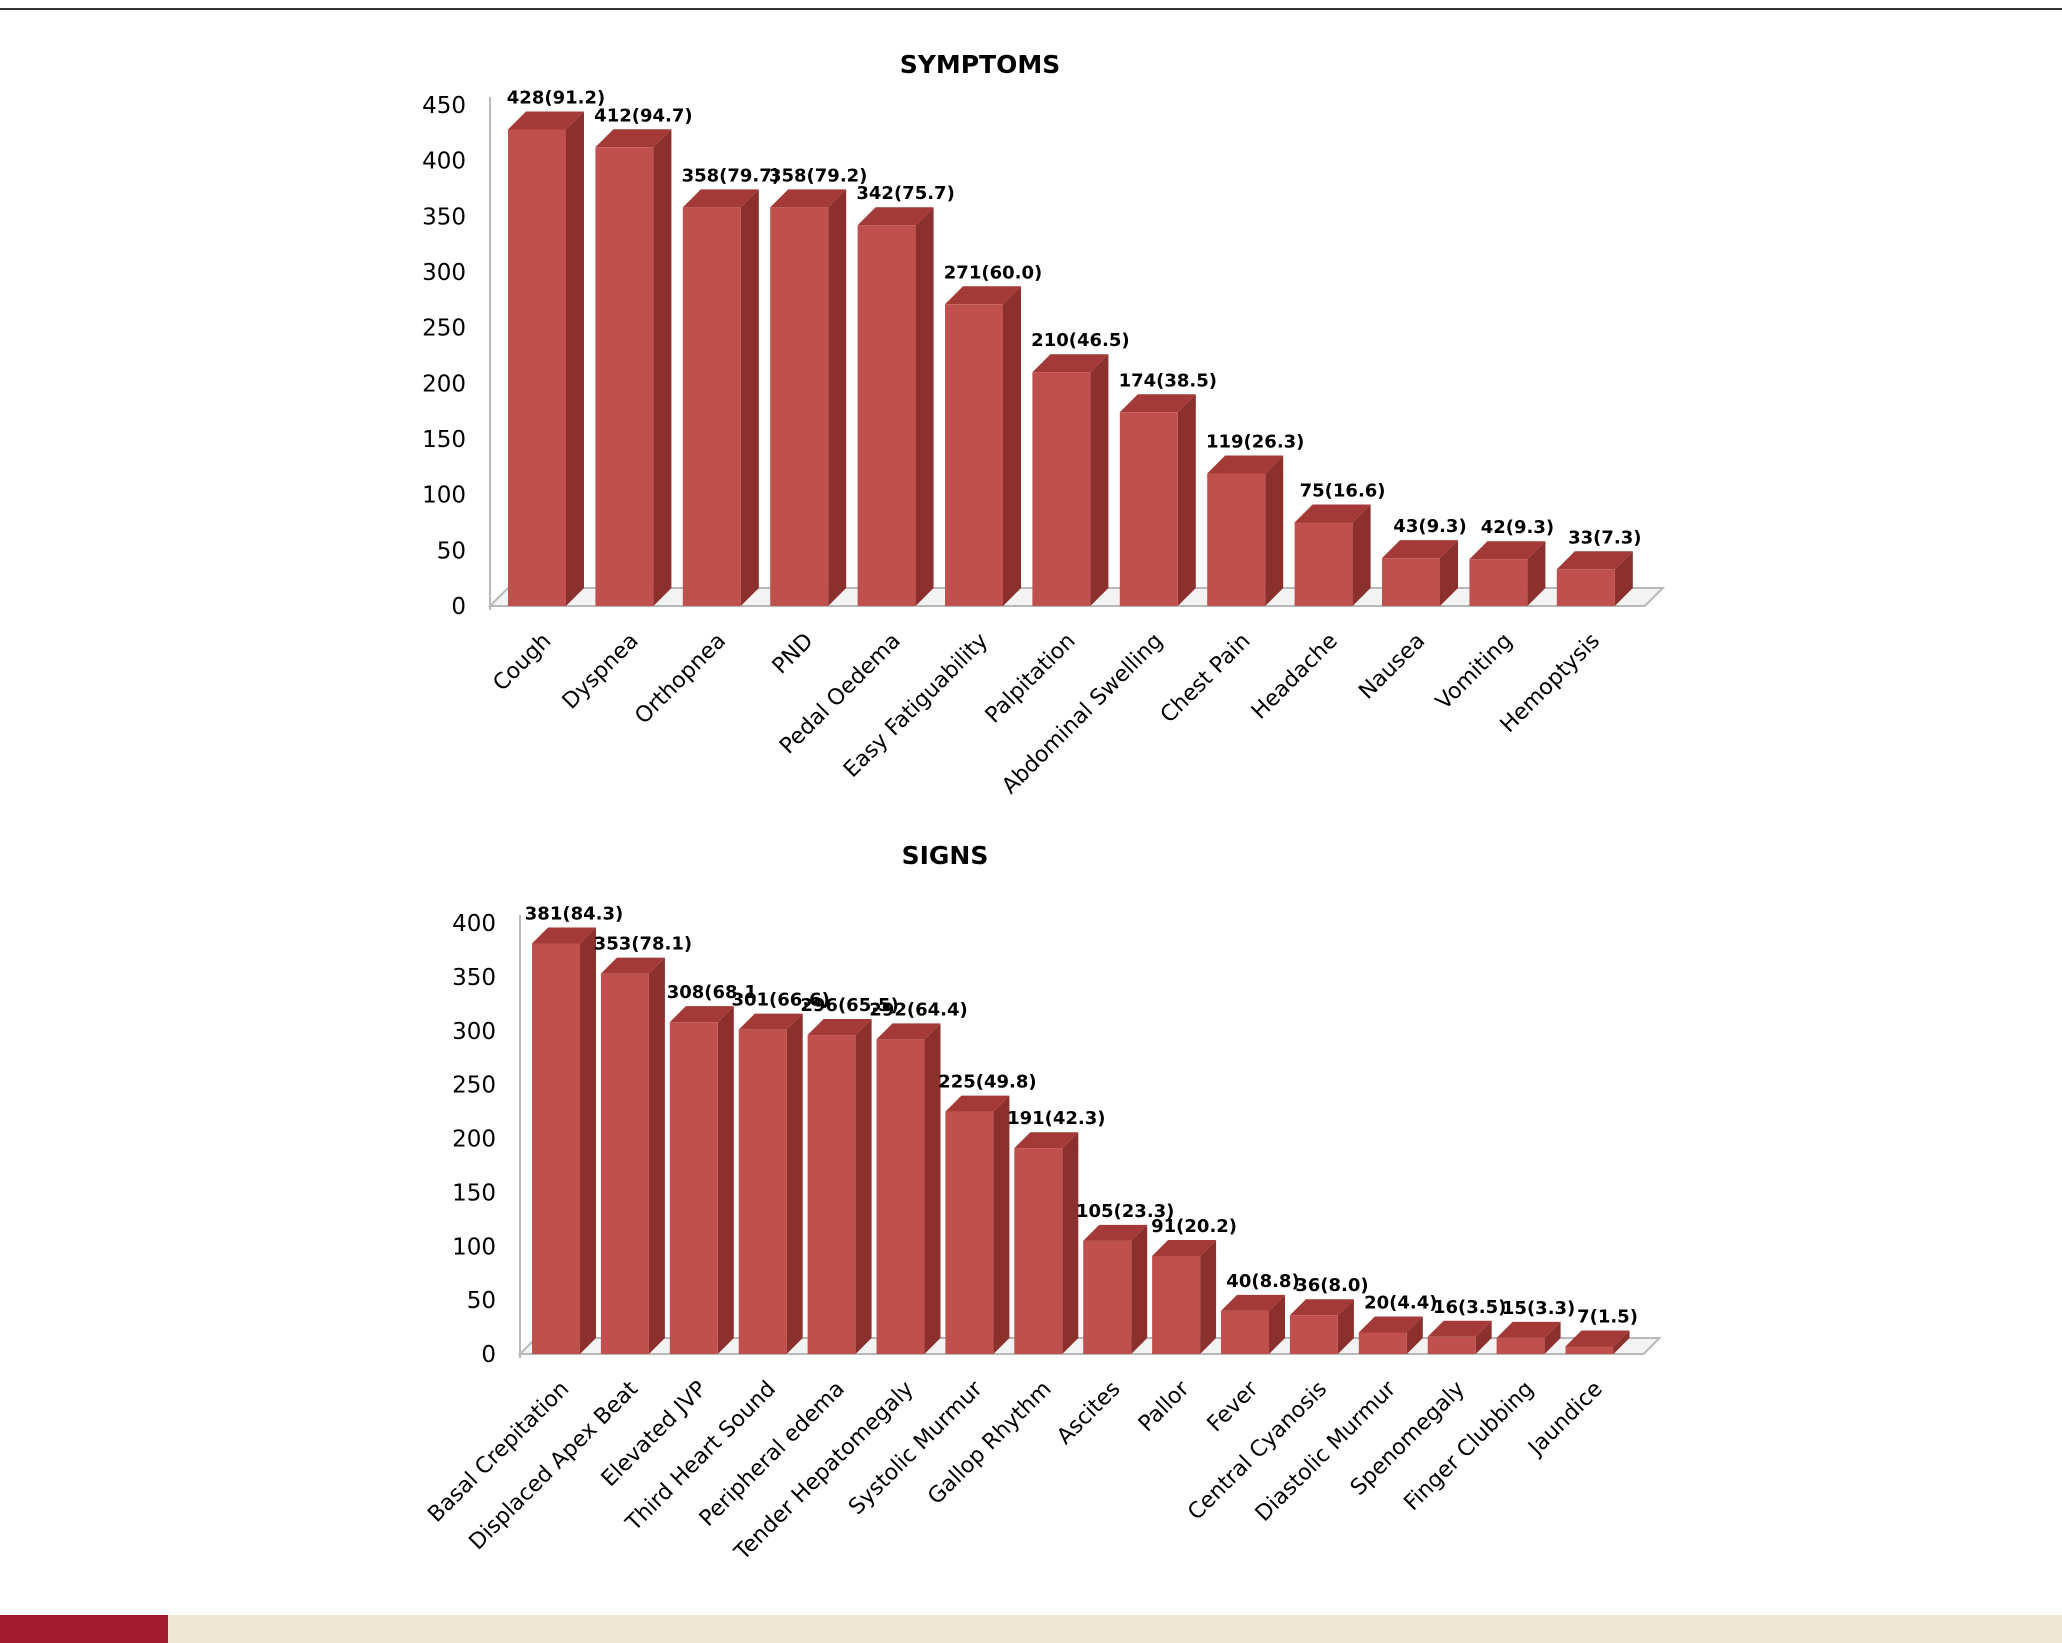 Image resolution: width=2062 pixels, height=1643 pixels. Describe the element at coordinates (556, 97) in the screenshot. I see `symptoms-data-label: 428(91.2)` at that location.